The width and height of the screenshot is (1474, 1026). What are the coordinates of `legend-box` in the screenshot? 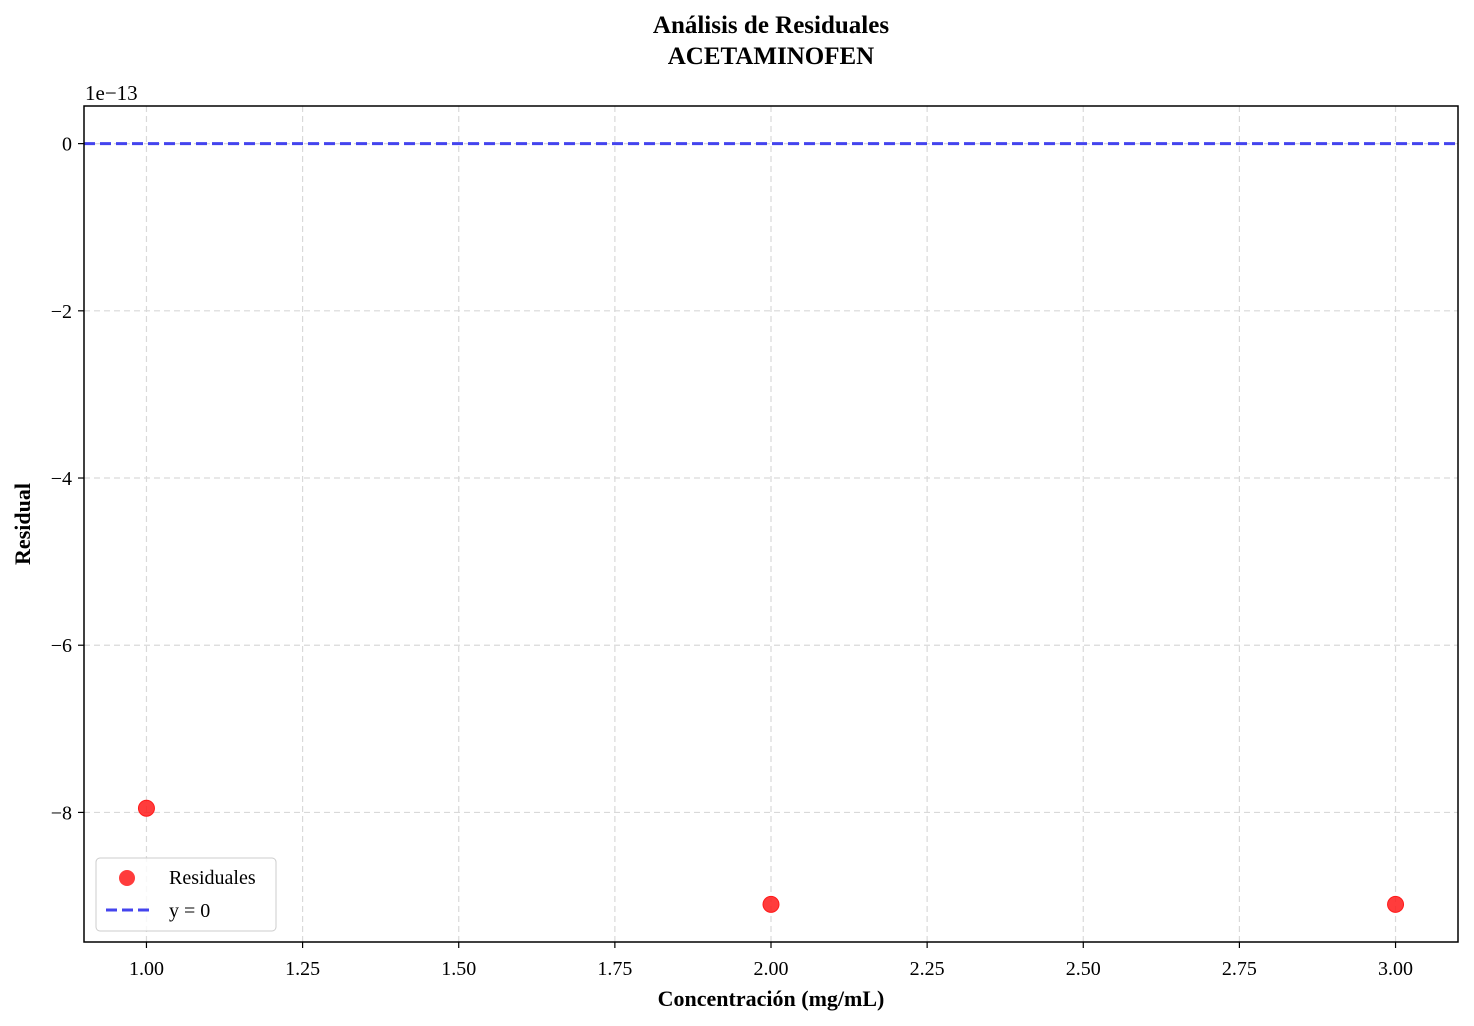 It's located at (186, 894).